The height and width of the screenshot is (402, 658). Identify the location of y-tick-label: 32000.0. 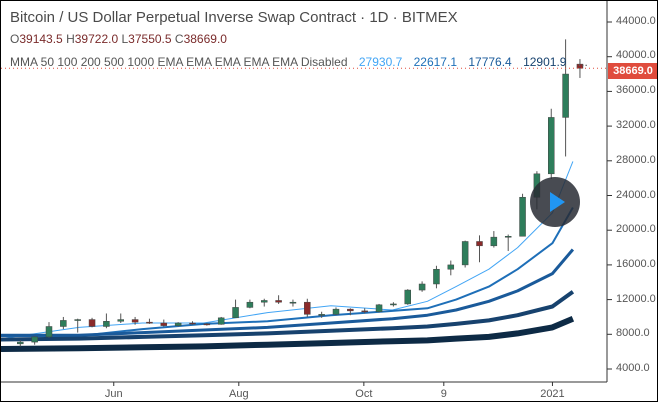
(636, 125).